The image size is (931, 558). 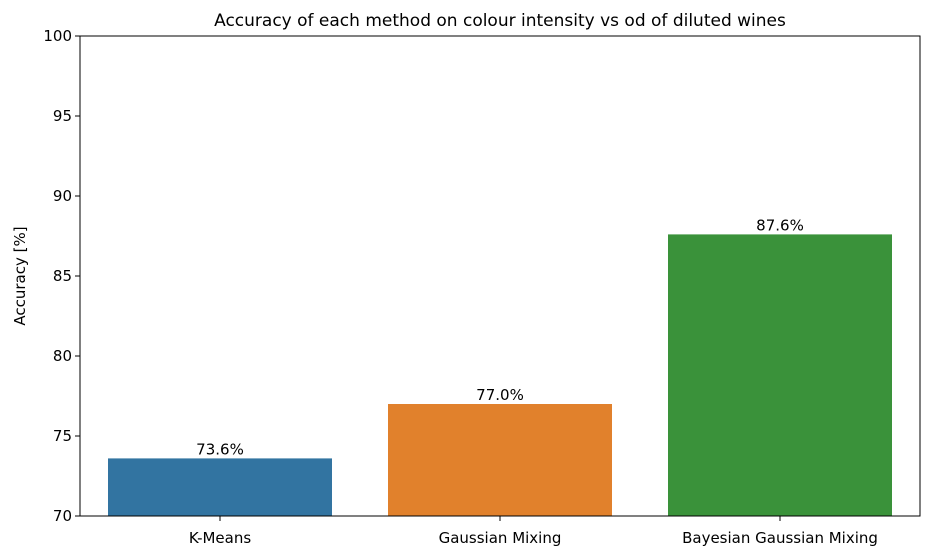 I want to click on bar-value-label: 73.6%, so click(x=220, y=449).